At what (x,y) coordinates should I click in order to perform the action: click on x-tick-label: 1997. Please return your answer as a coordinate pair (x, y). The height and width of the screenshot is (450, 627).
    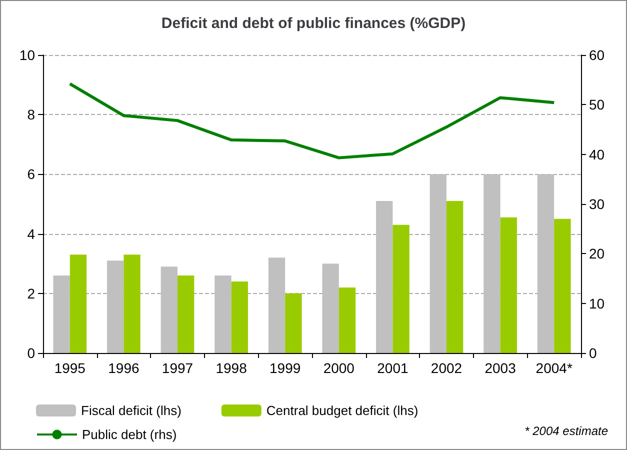
    Looking at the image, I should click on (178, 368).